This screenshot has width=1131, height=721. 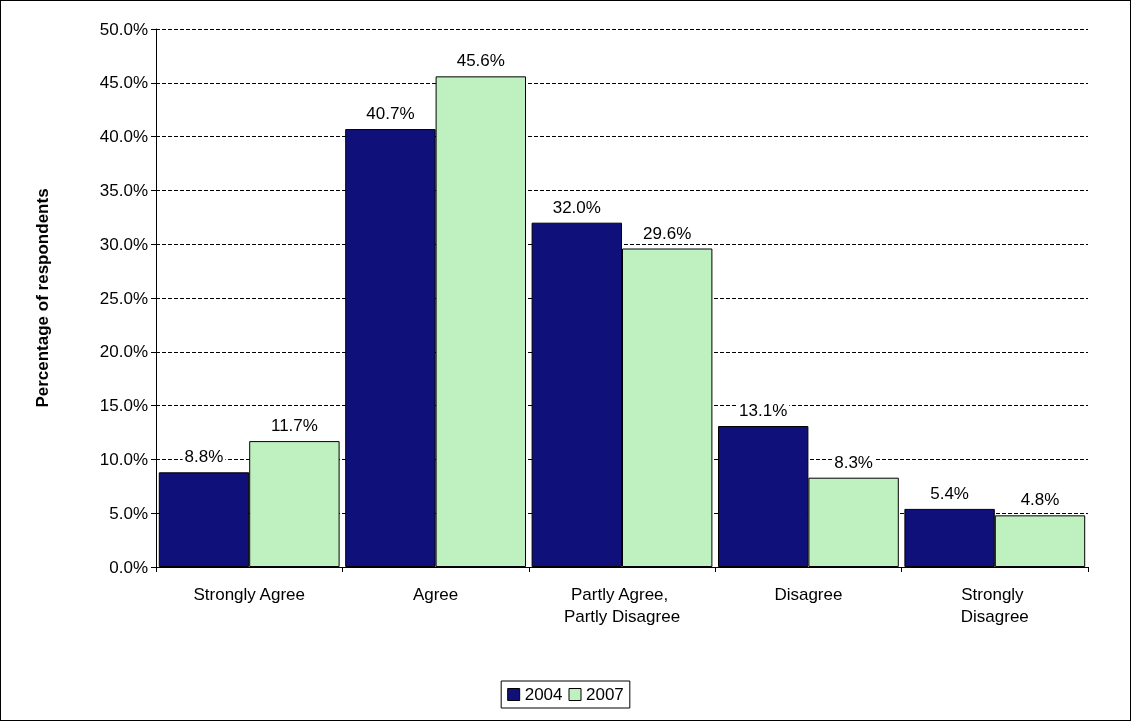 What do you see at coordinates (128, 513) in the screenshot?
I see `y-tick-label: 5.0%` at bounding box center [128, 513].